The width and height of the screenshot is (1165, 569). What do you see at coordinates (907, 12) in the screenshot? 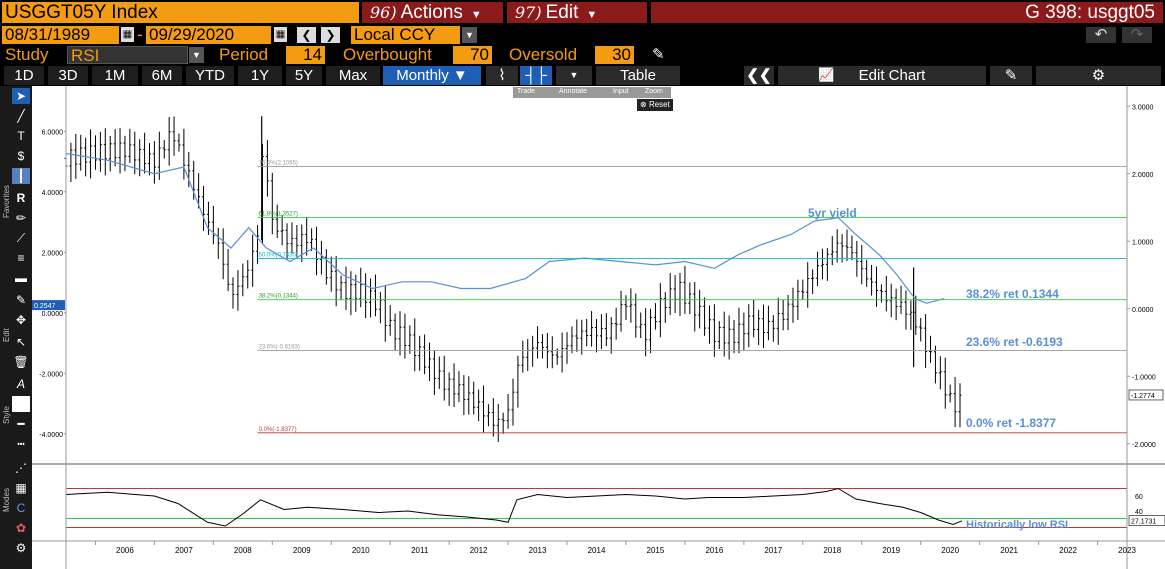
I see `graph-title: G 398: usggt05` at bounding box center [907, 12].